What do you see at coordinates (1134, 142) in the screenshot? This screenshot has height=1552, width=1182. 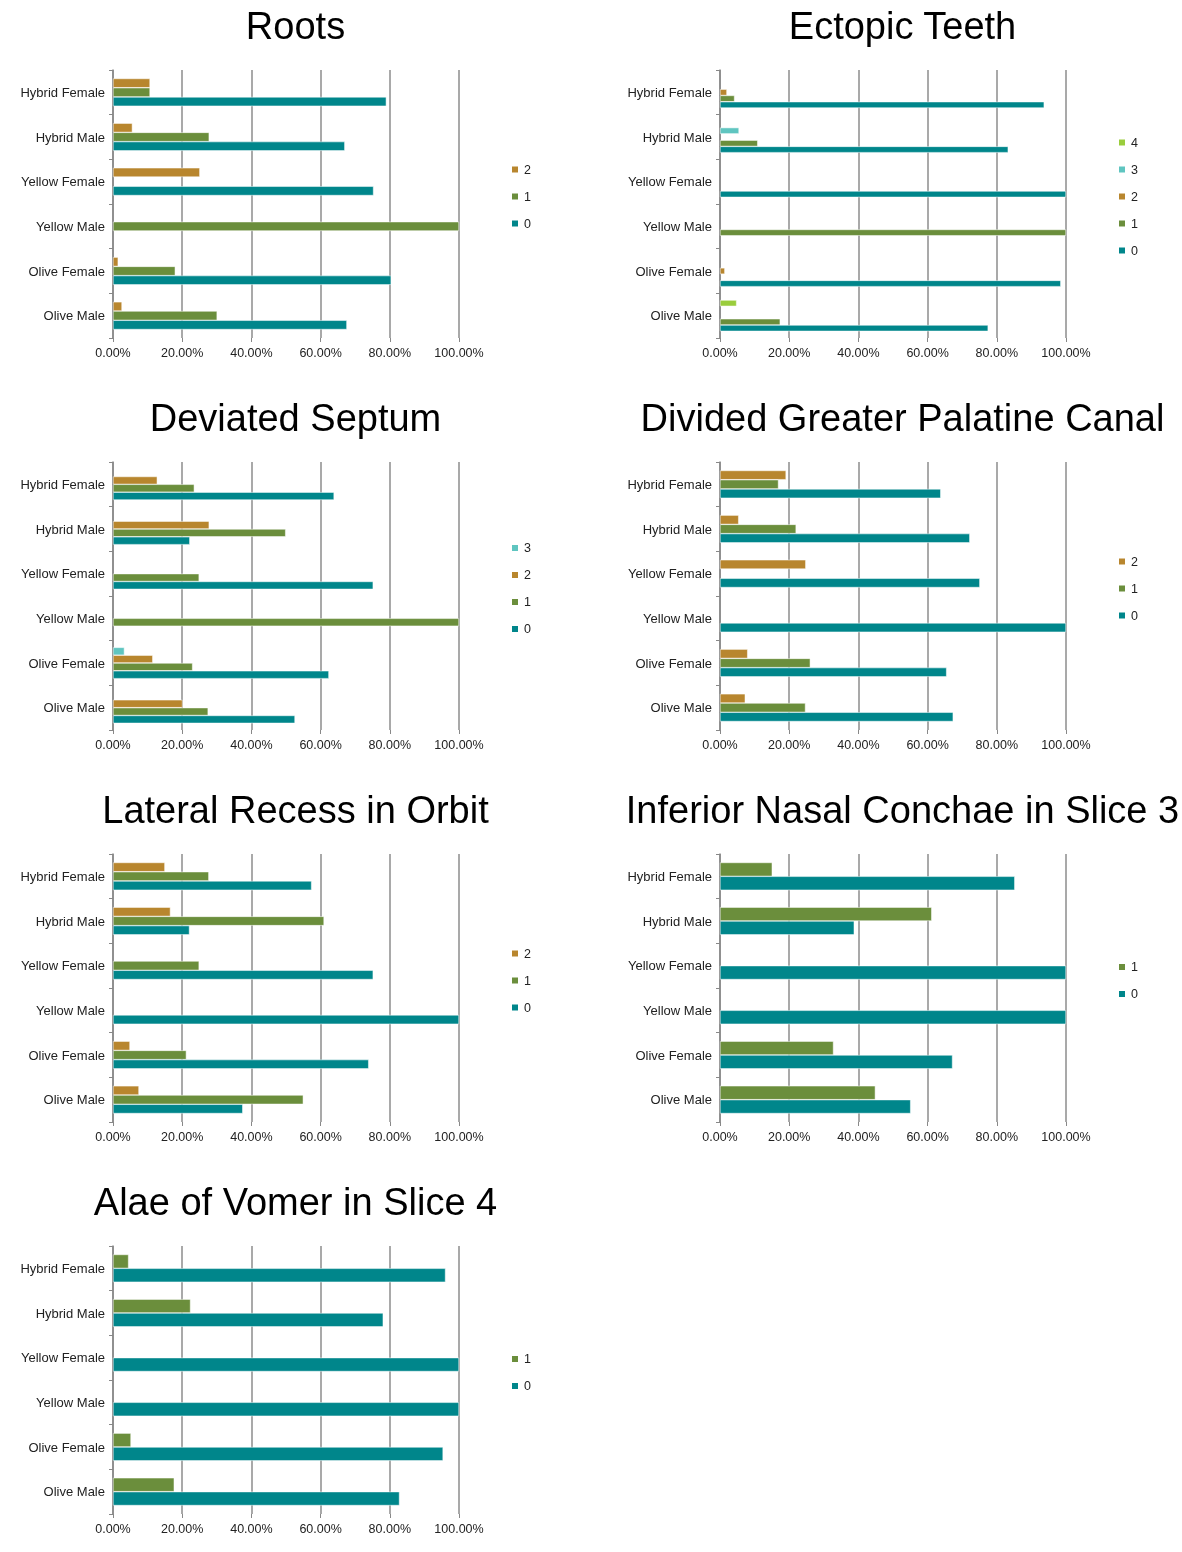 I see `legend-label: 4` at bounding box center [1134, 142].